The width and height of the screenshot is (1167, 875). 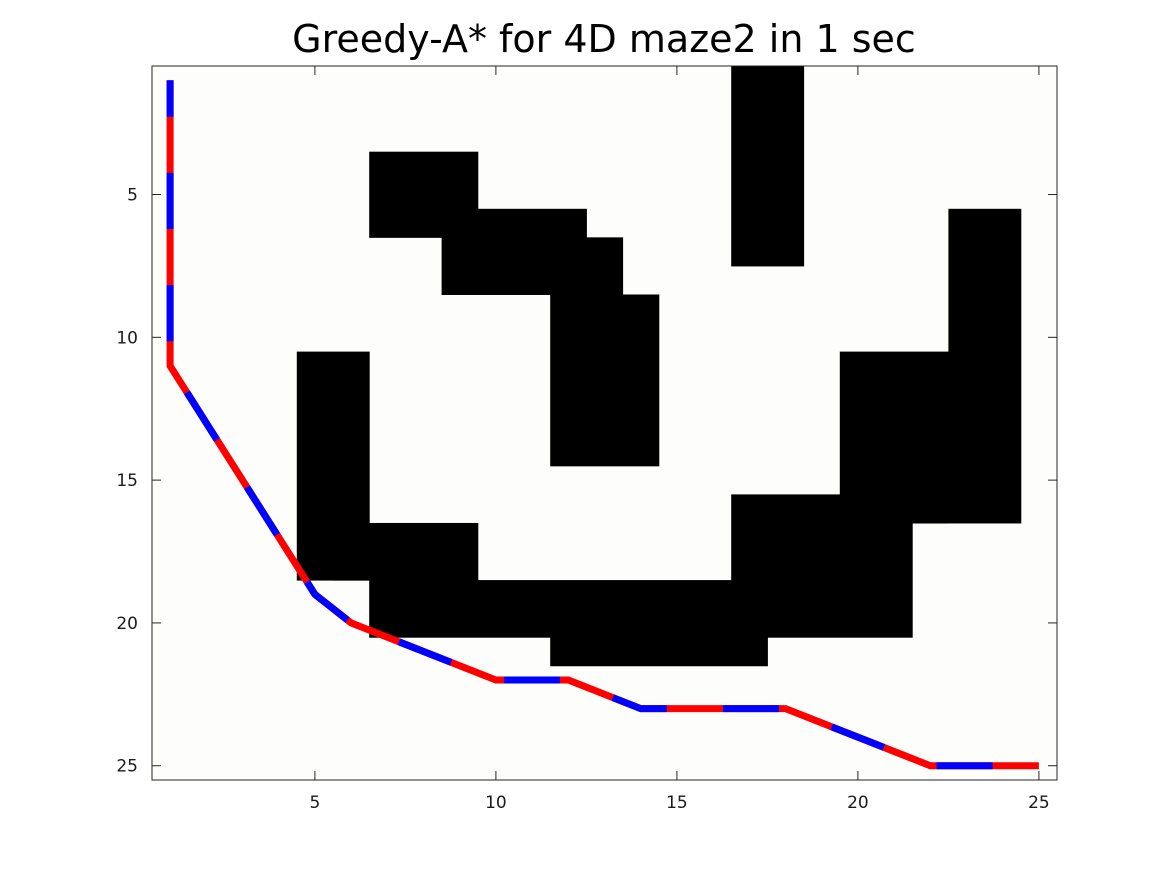 I want to click on y-tick-label: 10, so click(x=127, y=338).